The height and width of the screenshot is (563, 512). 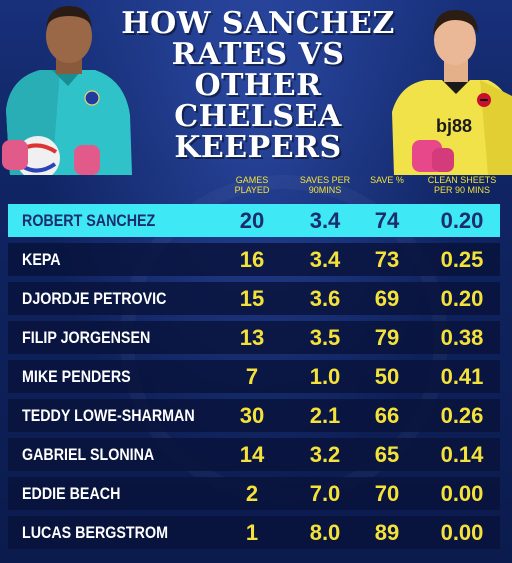 What do you see at coordinates (325, 532) in the screenshot?
I see `saves-per-90-cell: 8.0` at bounding box center [325, 532].